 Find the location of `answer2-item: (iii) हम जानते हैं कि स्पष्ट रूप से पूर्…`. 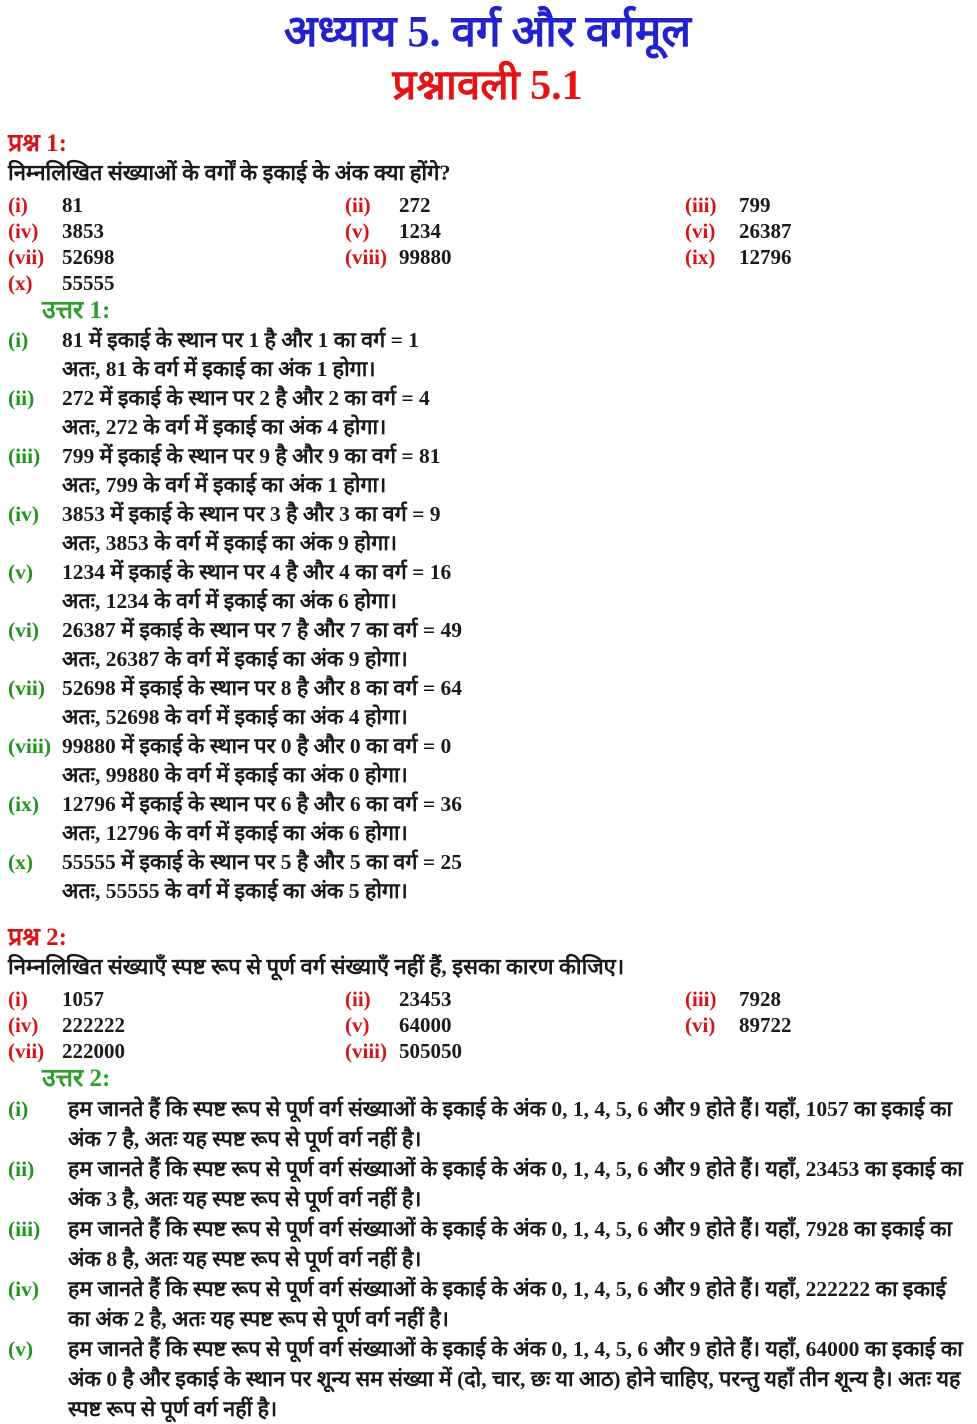

answer2-item: (iii) हम जानते हैं कि स्पष्ट रूप से पूर्… is located at coordinates (487, 1244).